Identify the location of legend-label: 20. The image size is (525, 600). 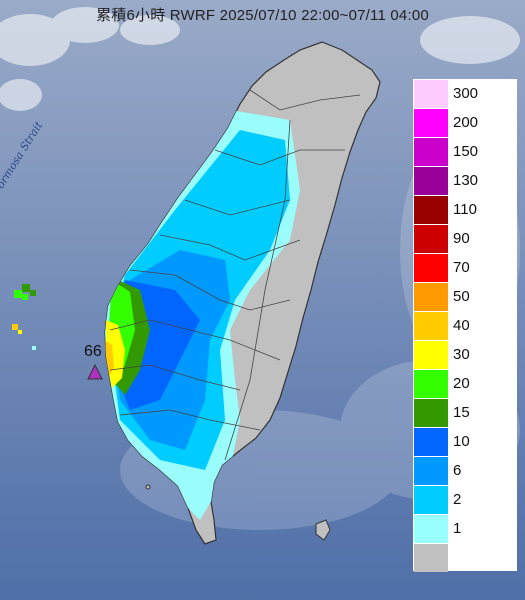
(461, 383).